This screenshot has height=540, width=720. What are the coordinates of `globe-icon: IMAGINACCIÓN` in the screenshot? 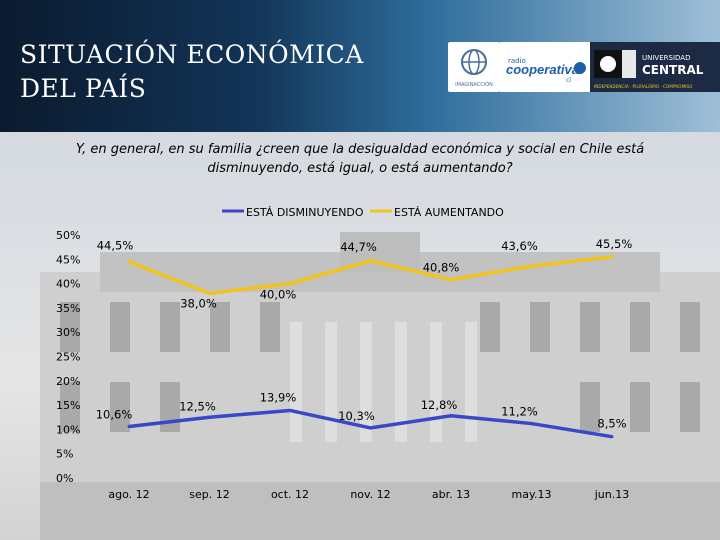 It's located at (474, 68).